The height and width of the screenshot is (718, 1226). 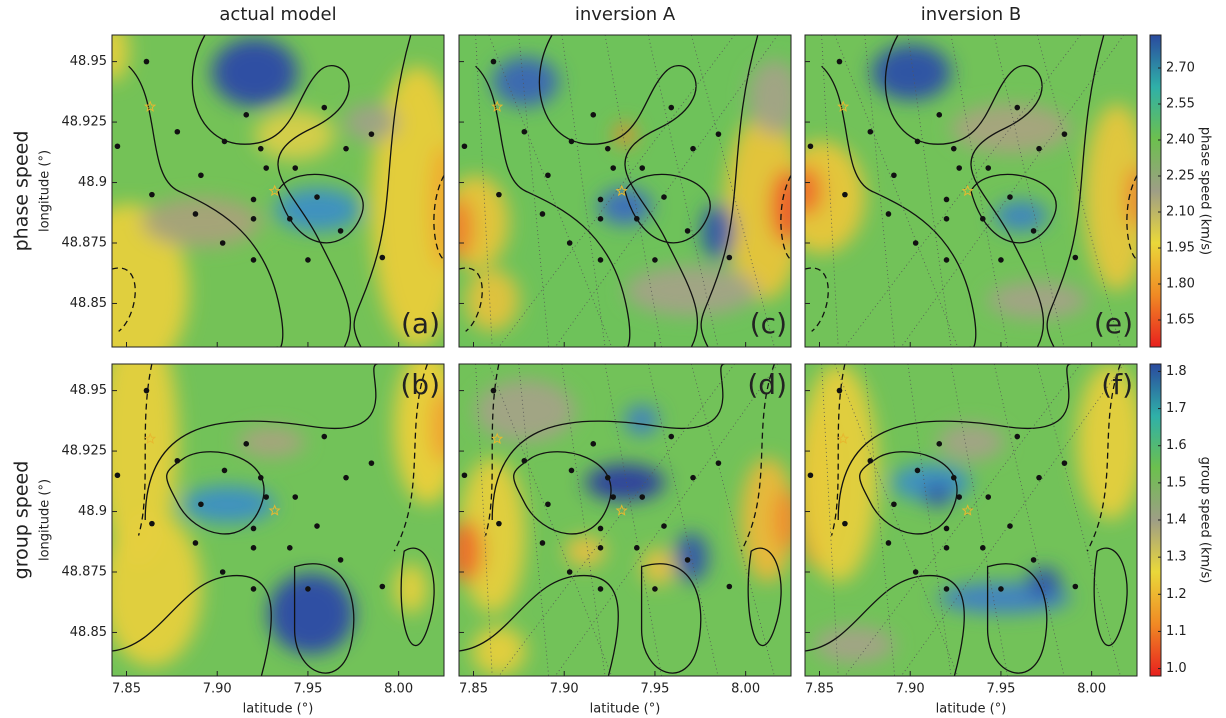 What do you see at coordinates (1176, 482) in the screenshot?
I see `colorbar-tick-label: 1.5` at bounding box center [1176, 482].